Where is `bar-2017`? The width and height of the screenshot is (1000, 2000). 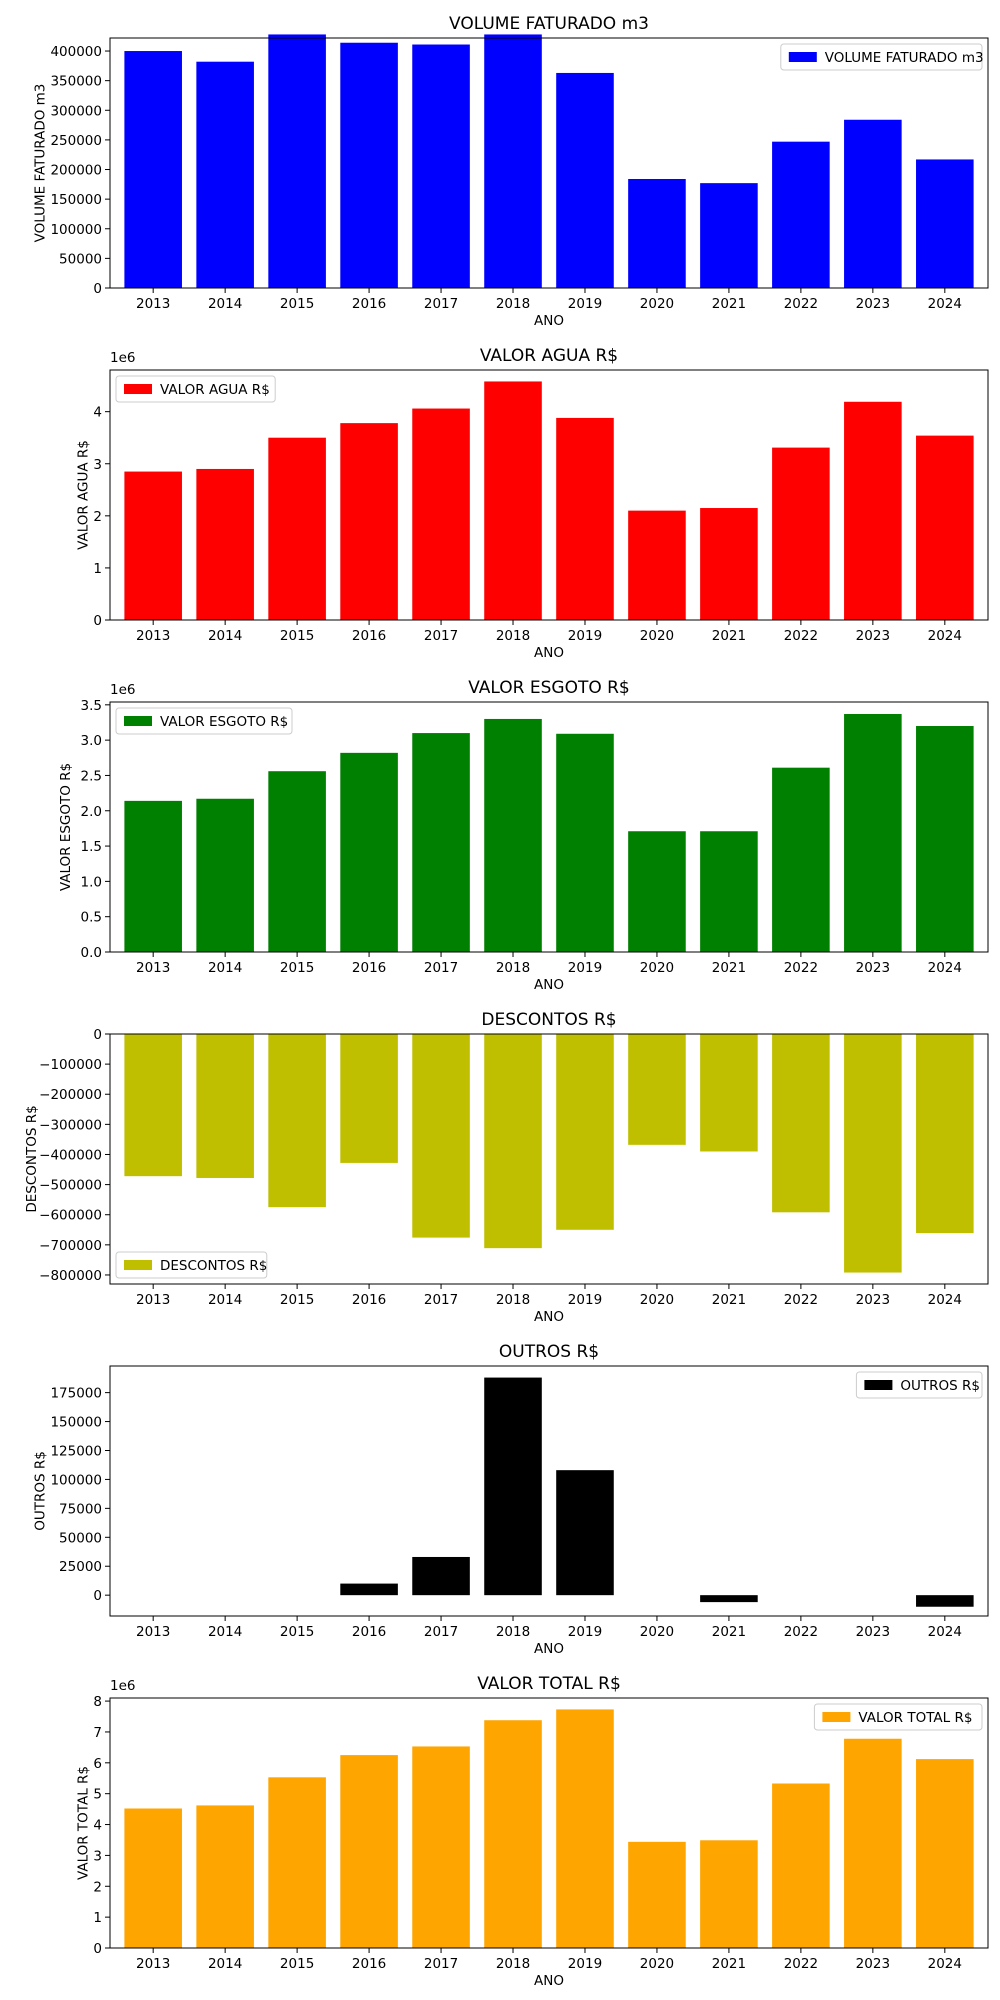
bar-2017 is located at coordinates (441, 1136).